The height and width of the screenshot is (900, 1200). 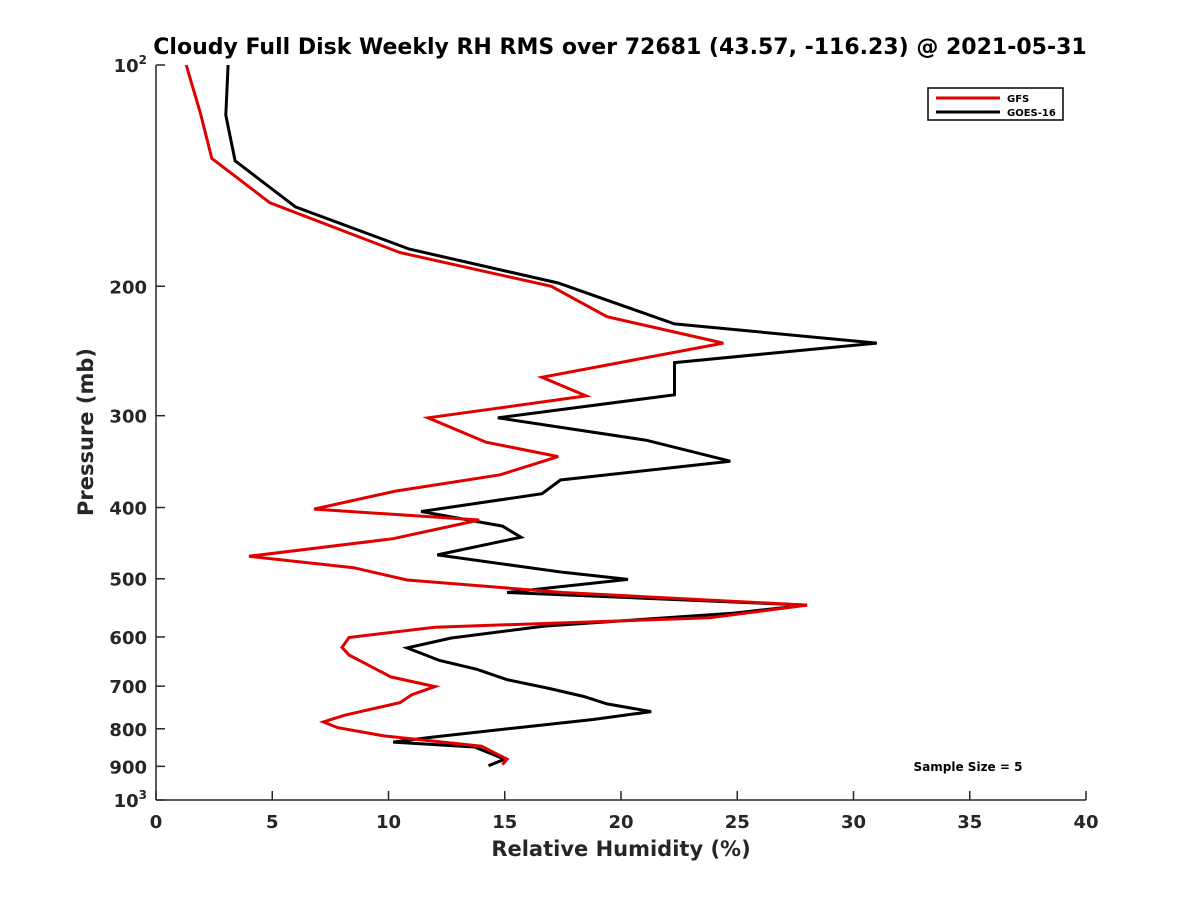 I want to click on y-tick-label-base: 200, so click(x=128, y=287).